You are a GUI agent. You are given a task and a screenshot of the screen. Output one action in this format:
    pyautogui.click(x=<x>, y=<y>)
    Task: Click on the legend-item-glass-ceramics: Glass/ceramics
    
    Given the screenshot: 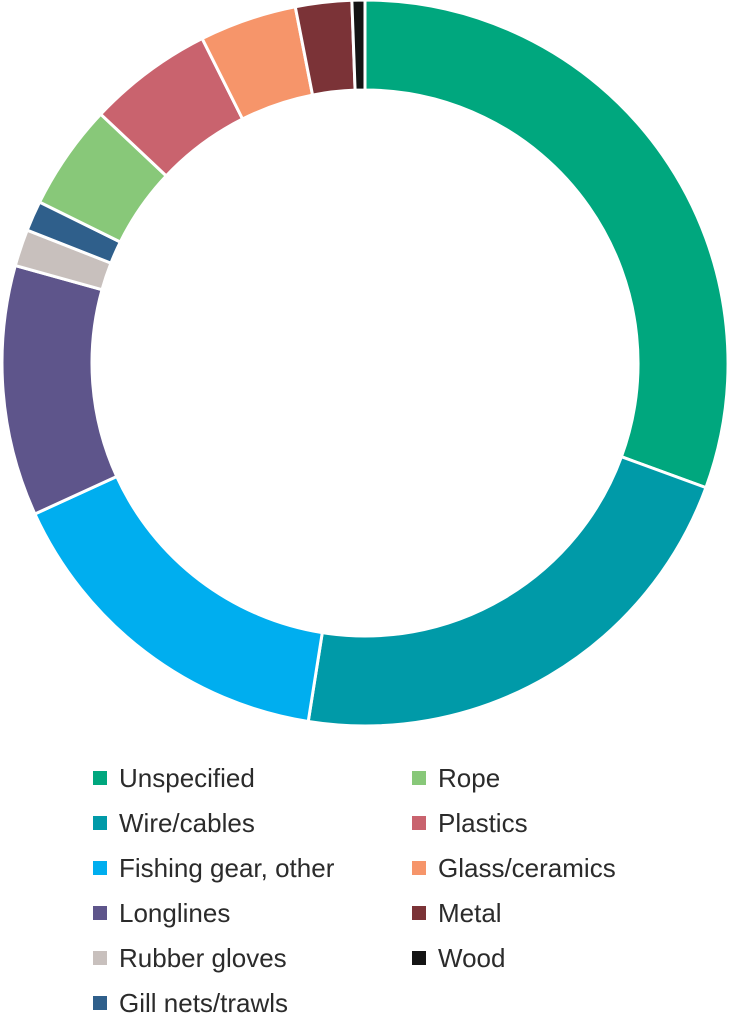 What is the action you would take?
    pyautogui.click(x=514, y=868)
    